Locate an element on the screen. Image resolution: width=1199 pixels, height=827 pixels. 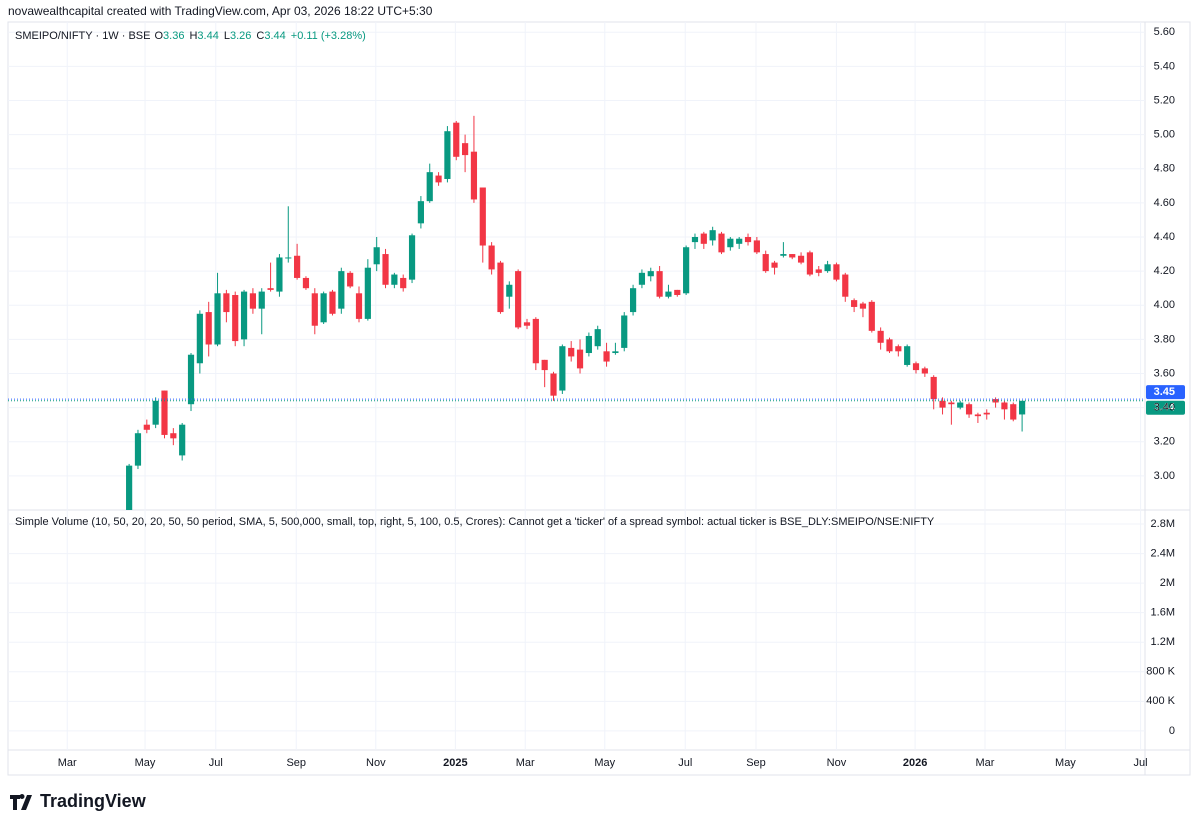
y-tick-label: 5.60 is located at coordinates (1164, 32).